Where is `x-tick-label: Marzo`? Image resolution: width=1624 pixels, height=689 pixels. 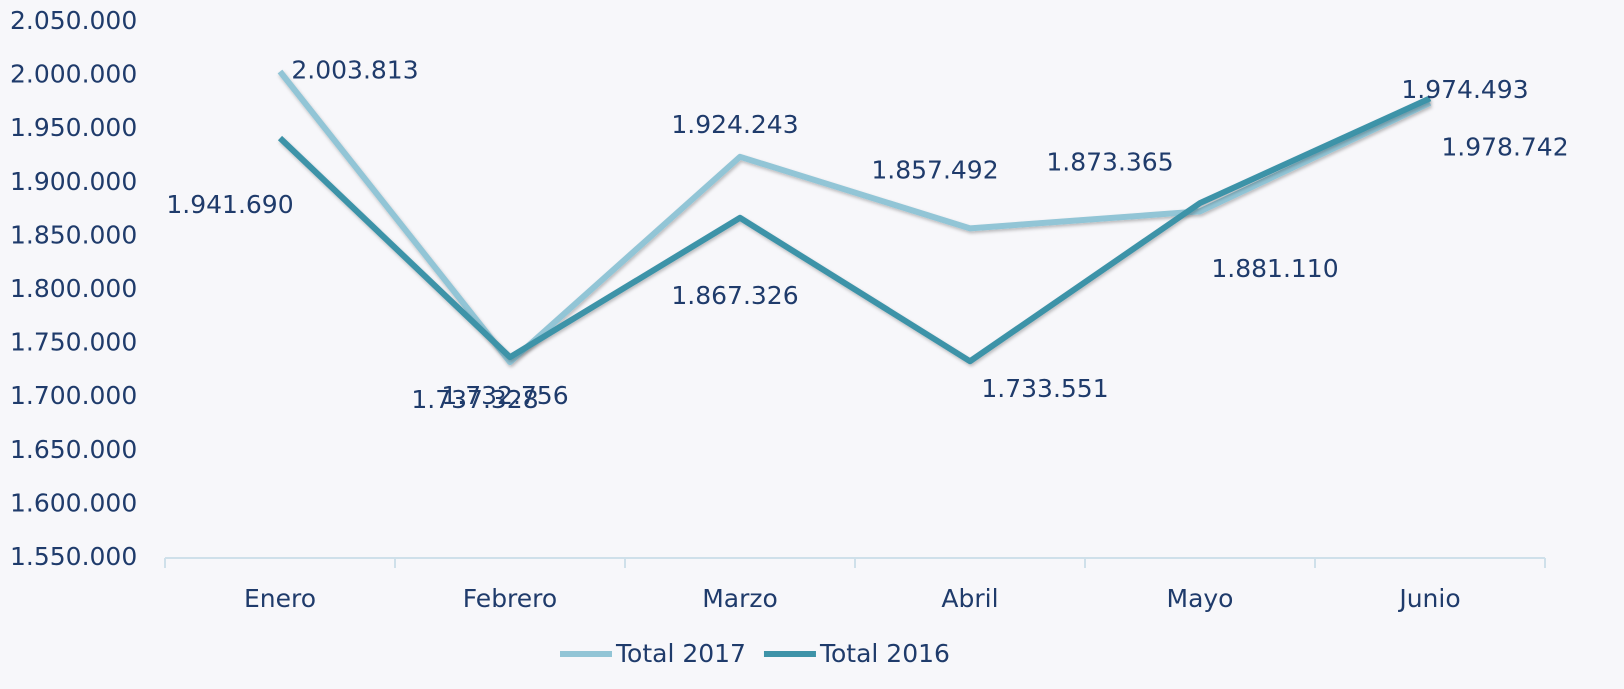
x-tick-label: Marzo is located at coordinates (740, 598).